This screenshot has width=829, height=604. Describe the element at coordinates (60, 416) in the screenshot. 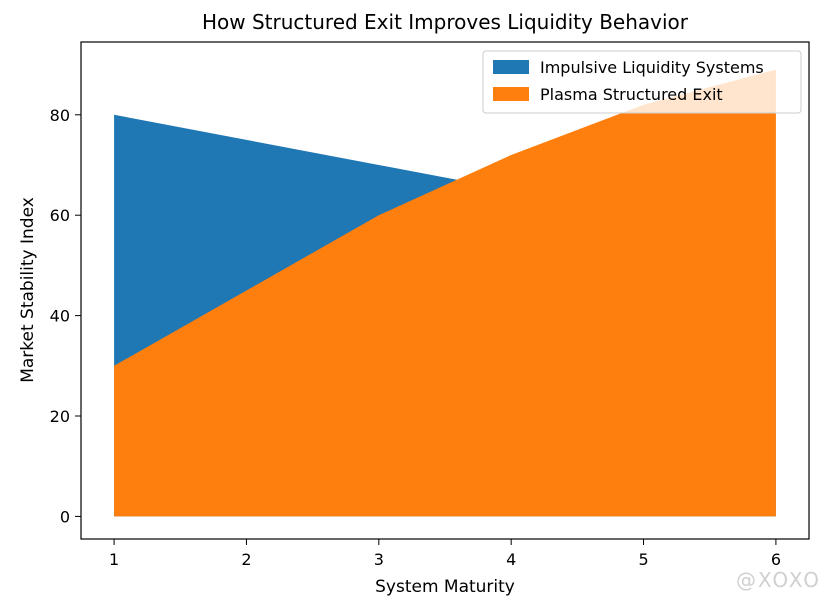

I see `y-tick-label: 20` at that location.